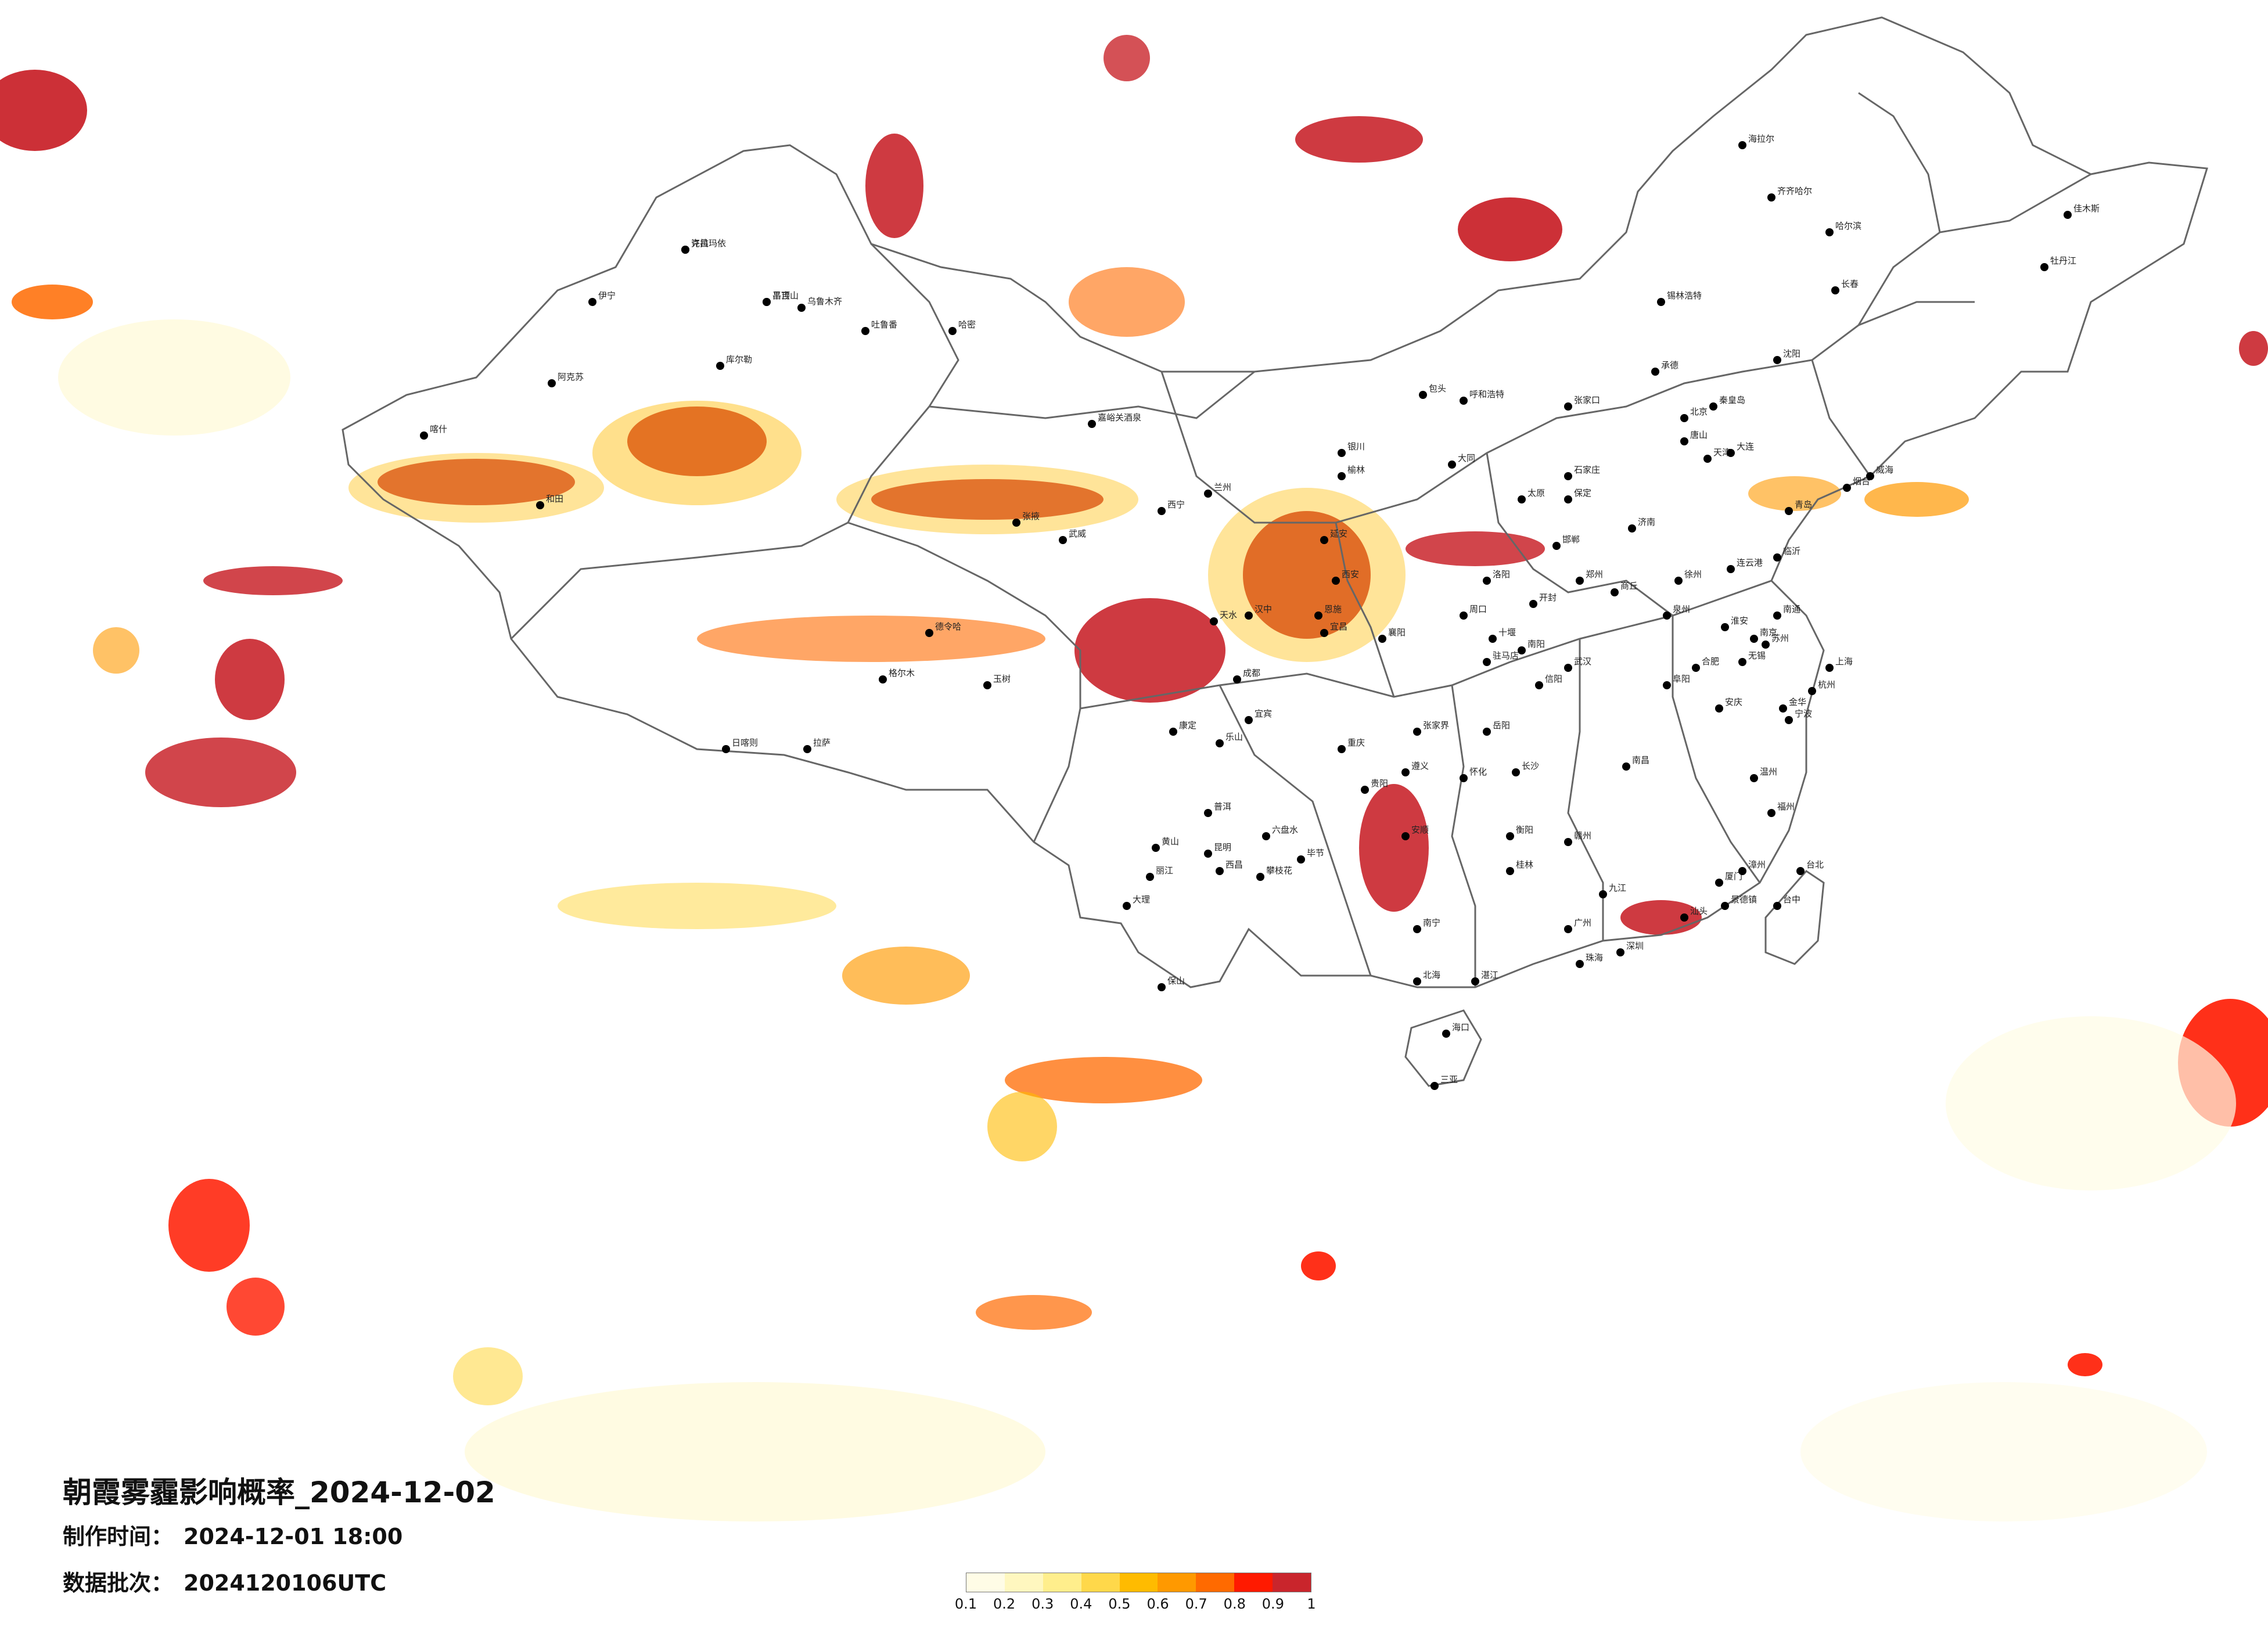  What do you see at coordinates (1217, 850) in the screenshot?
I see `city-marker: 昆明` at bounding box center [1217, 850].